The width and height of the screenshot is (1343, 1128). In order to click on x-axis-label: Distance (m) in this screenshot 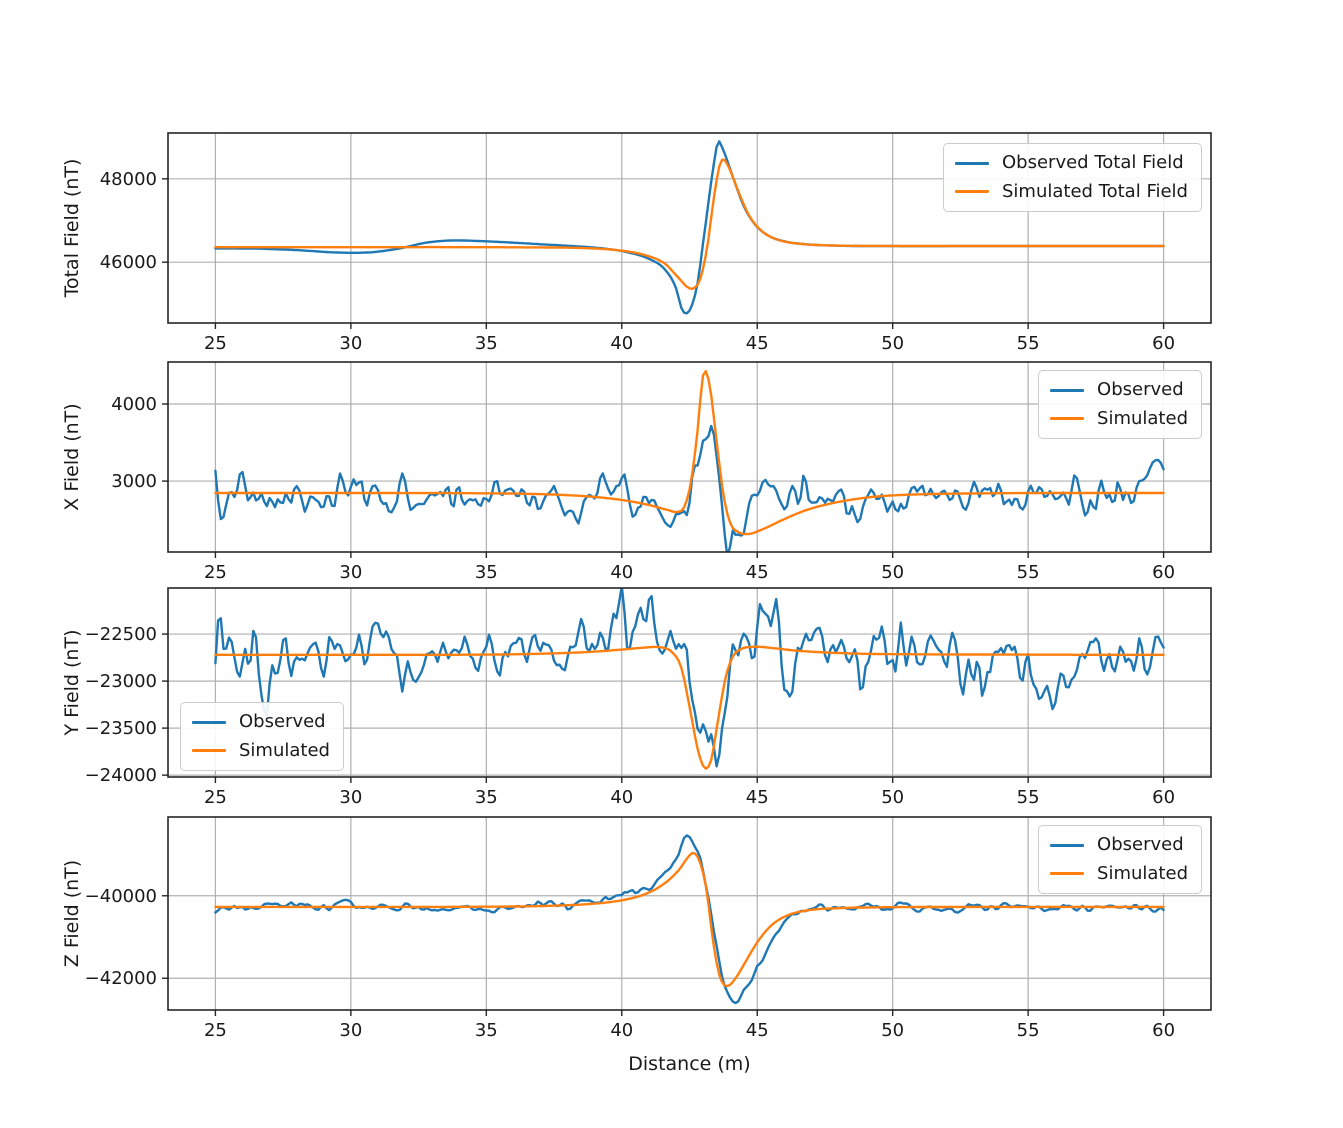, I will do `click(689, 1064)`.